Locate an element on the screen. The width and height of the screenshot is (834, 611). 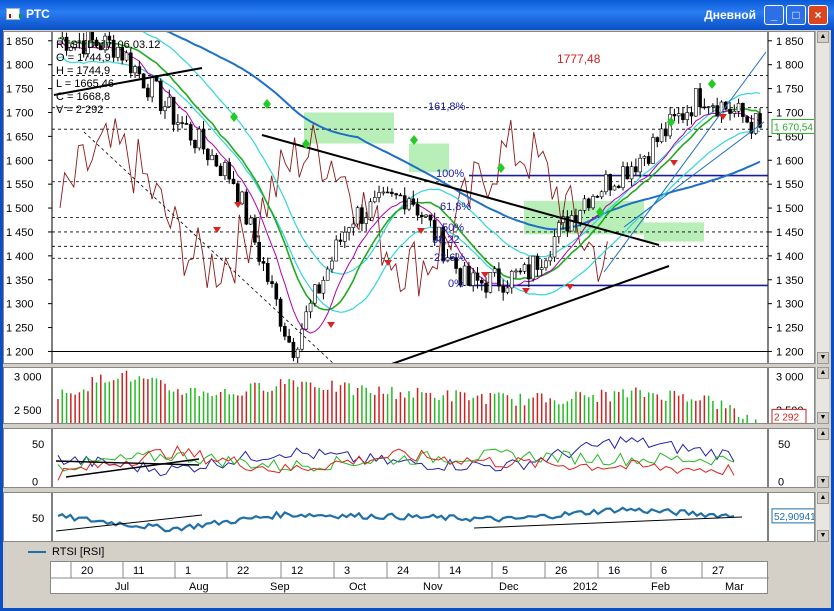
close-button: × is located at coordinates (818, 15).